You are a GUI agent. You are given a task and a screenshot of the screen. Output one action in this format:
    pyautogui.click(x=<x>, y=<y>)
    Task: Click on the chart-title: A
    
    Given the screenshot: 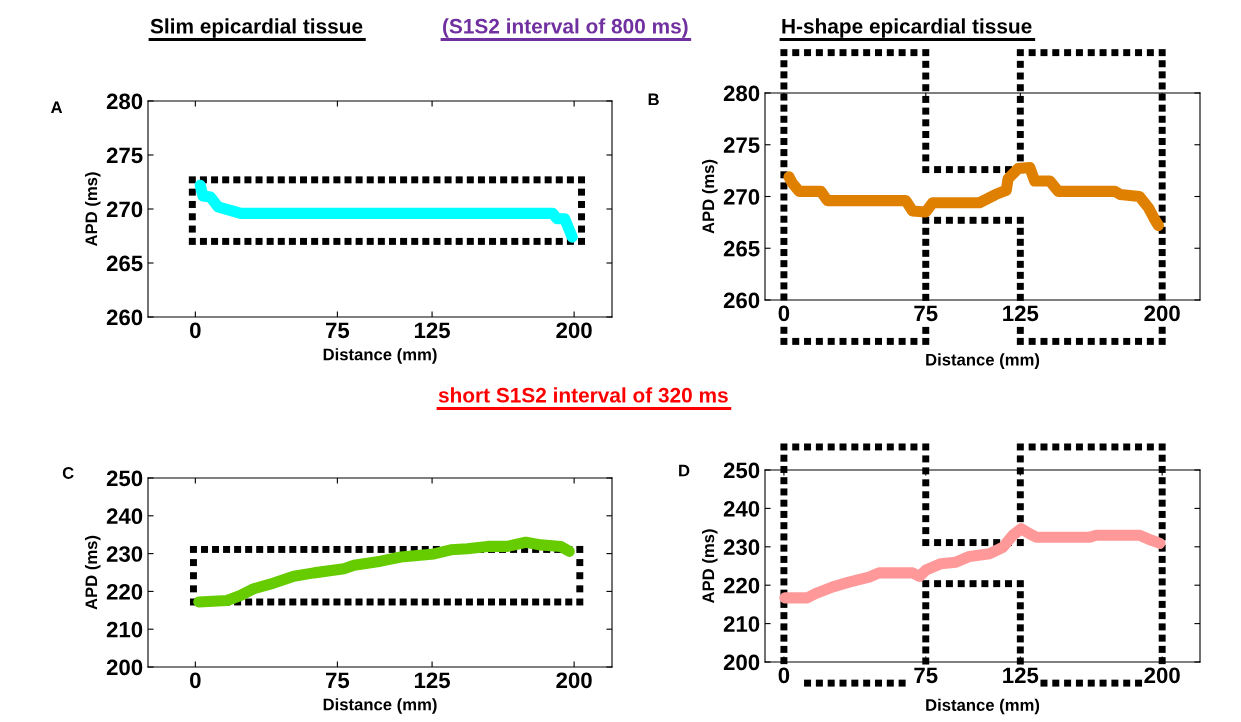 What is the action you would take?
    pyautogui.click(x=56, y=107)
    